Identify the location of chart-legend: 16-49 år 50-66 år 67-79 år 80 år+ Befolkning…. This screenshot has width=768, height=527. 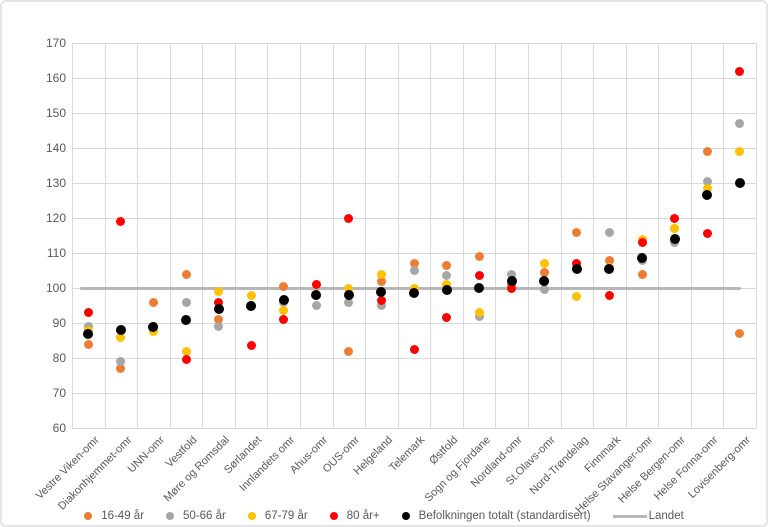
(384, 516).